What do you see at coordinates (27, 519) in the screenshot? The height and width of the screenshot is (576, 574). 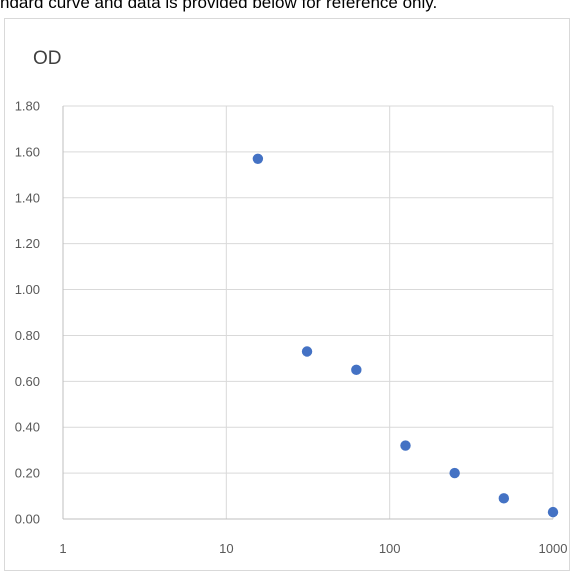 I see `y-tick-label: 0.00` at bounding box center [27, 519].